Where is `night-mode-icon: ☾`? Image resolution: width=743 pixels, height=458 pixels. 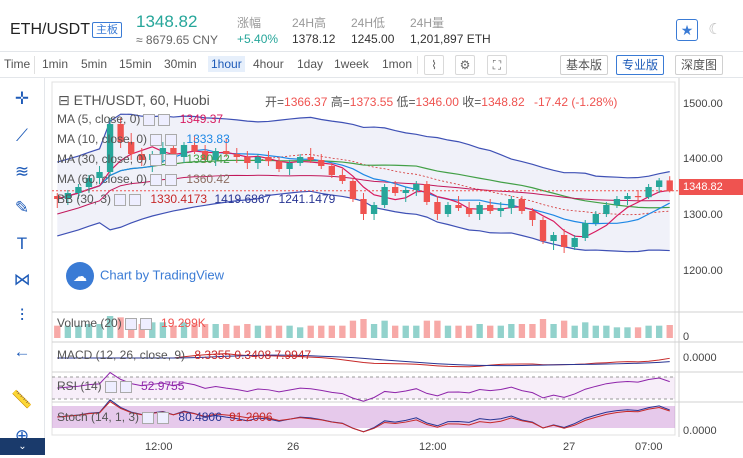
night-mode-icon: ☾ is located at coordinates (715, 29).